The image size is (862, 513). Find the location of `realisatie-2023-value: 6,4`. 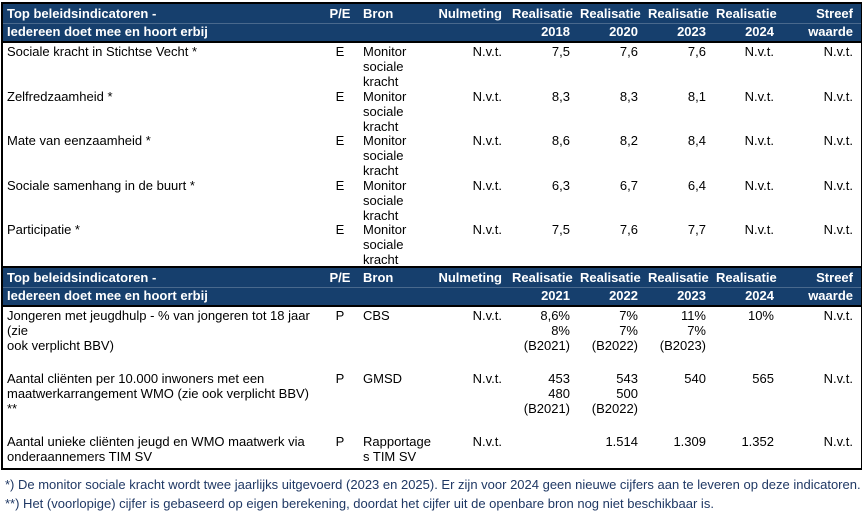

realisatie-2023-value: 6,4 is located at coordinates (696, 185).